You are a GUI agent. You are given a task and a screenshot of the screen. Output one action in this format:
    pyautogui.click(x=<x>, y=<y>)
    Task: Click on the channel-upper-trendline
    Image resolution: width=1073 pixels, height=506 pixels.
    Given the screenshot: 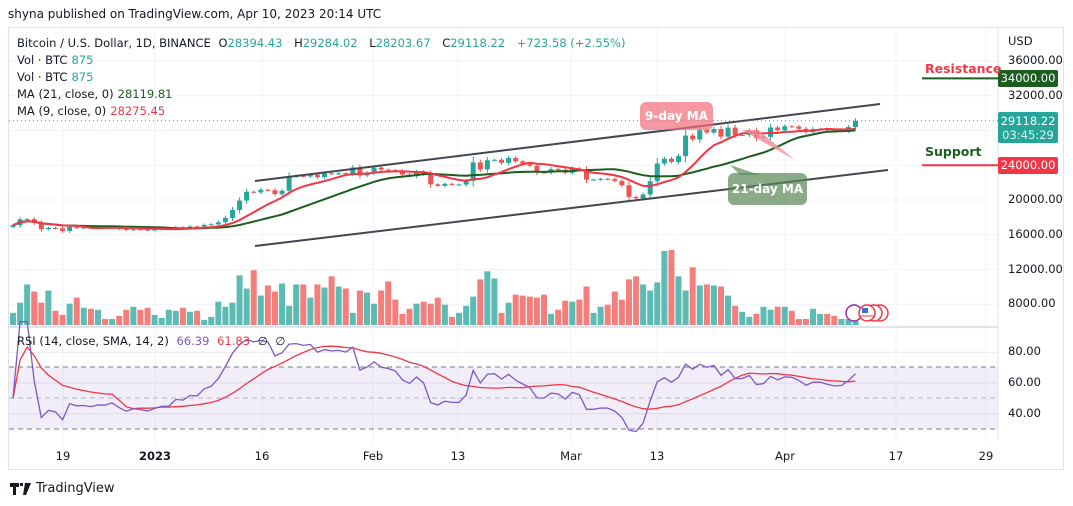 What is the action you would take?
    pyautogui.click(x=567, y=142)
    